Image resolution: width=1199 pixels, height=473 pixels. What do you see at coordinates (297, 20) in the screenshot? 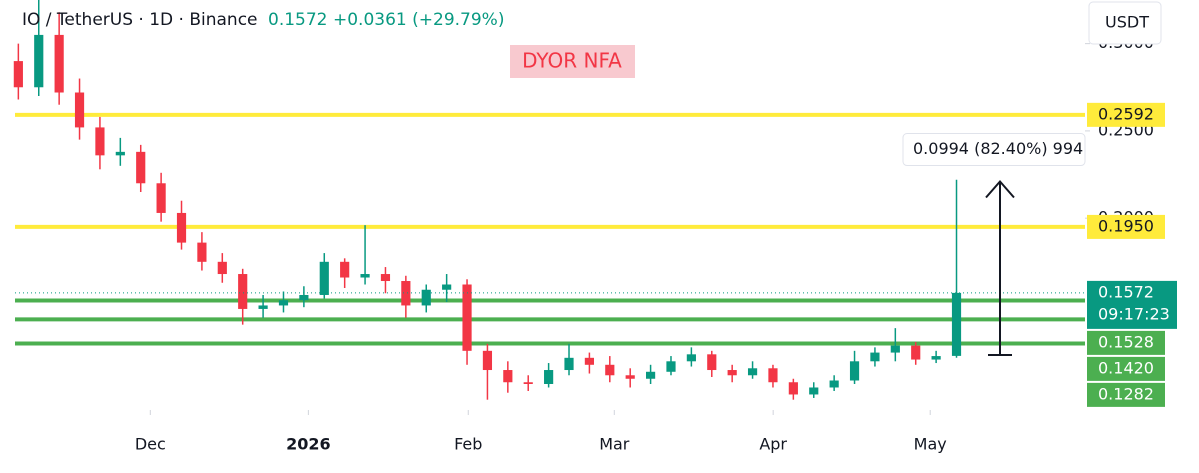
I see `last-price: 0.1572` at bounding box center [297, 20].